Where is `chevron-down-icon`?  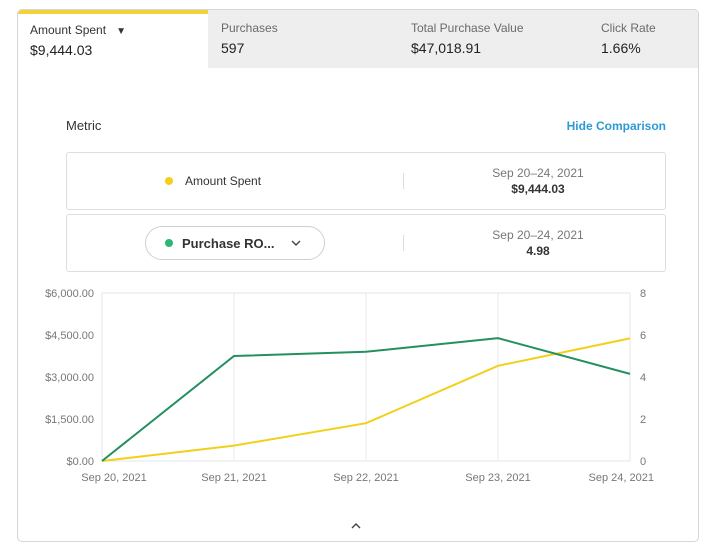 chevron-down-icon is located at coordinates (296, 243).